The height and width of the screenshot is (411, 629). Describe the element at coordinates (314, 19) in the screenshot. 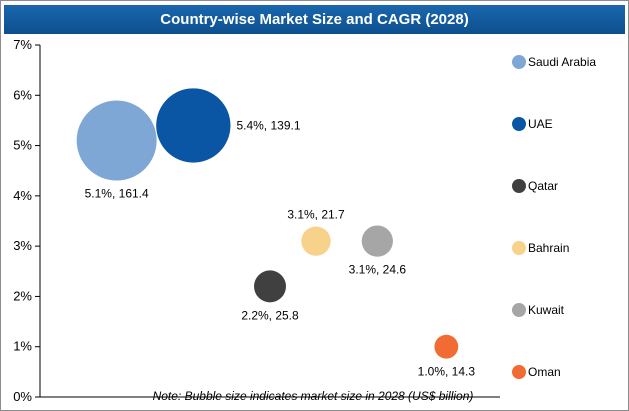

I see `chart-title: Country-wise Market Size and CAGR (2028)` at that location.